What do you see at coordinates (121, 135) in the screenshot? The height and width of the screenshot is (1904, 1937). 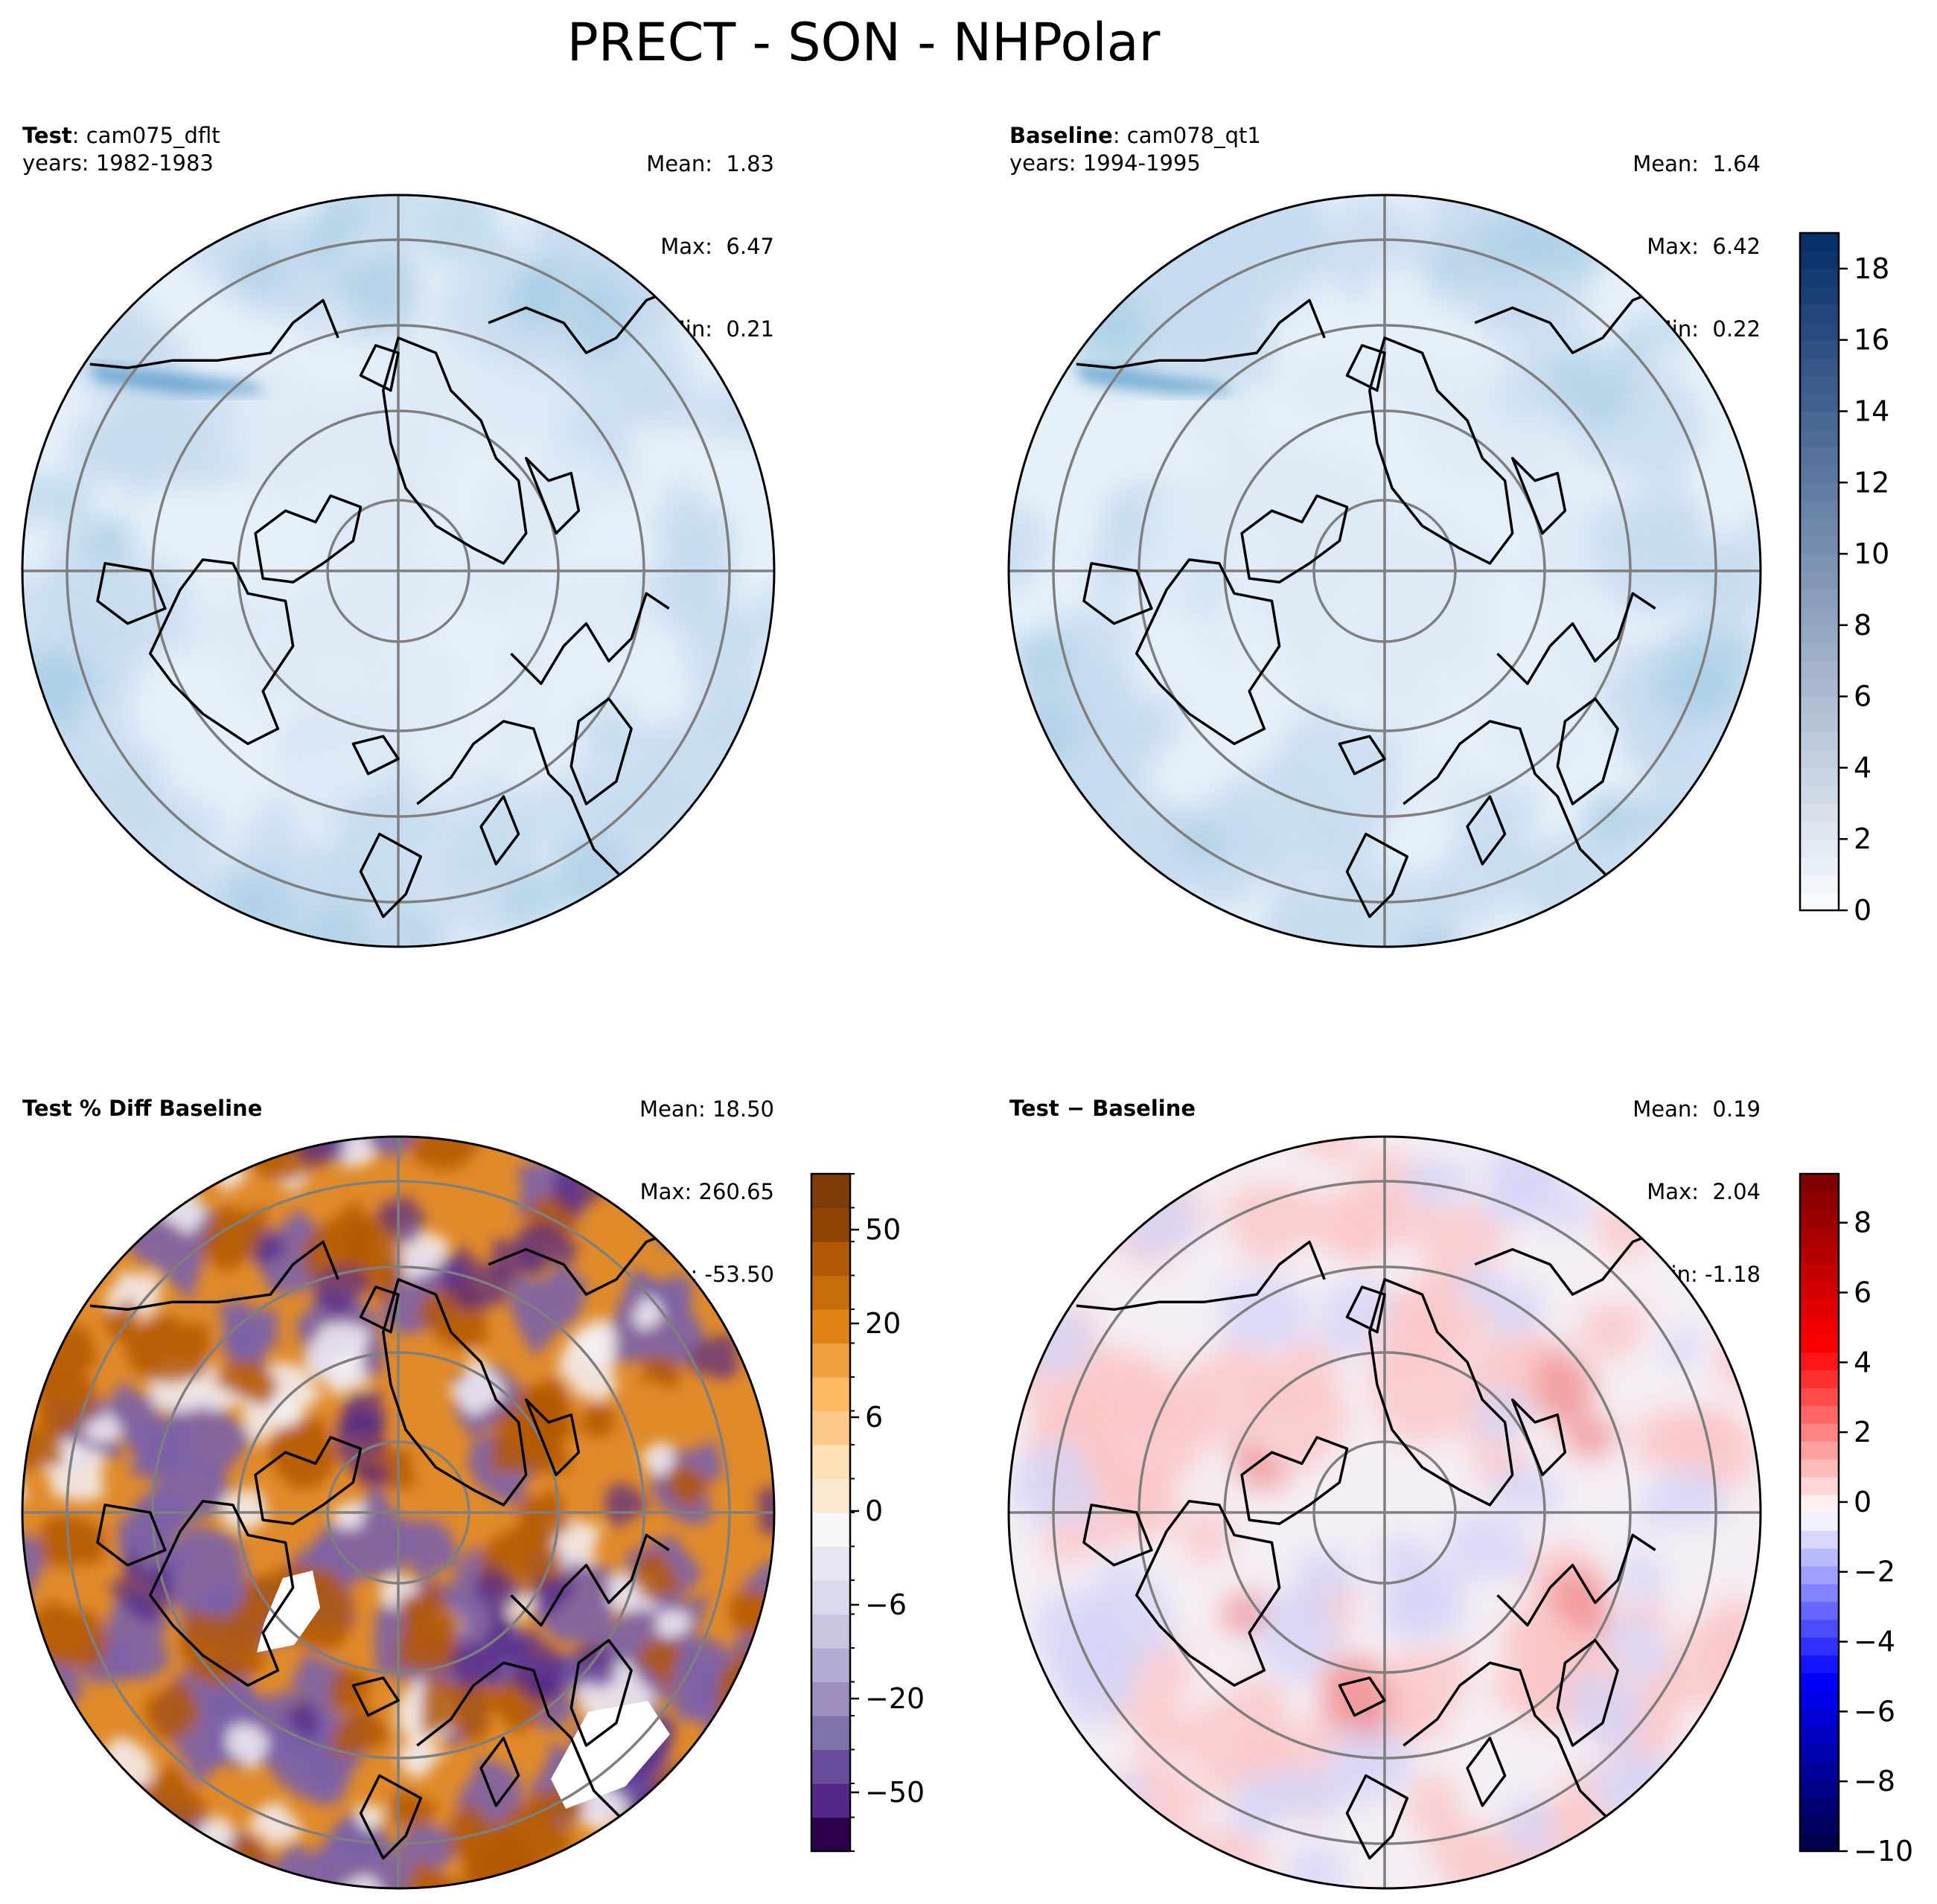 I see `panel-title-test: Test: cam075_dflt` at bounding box center [121, 135].